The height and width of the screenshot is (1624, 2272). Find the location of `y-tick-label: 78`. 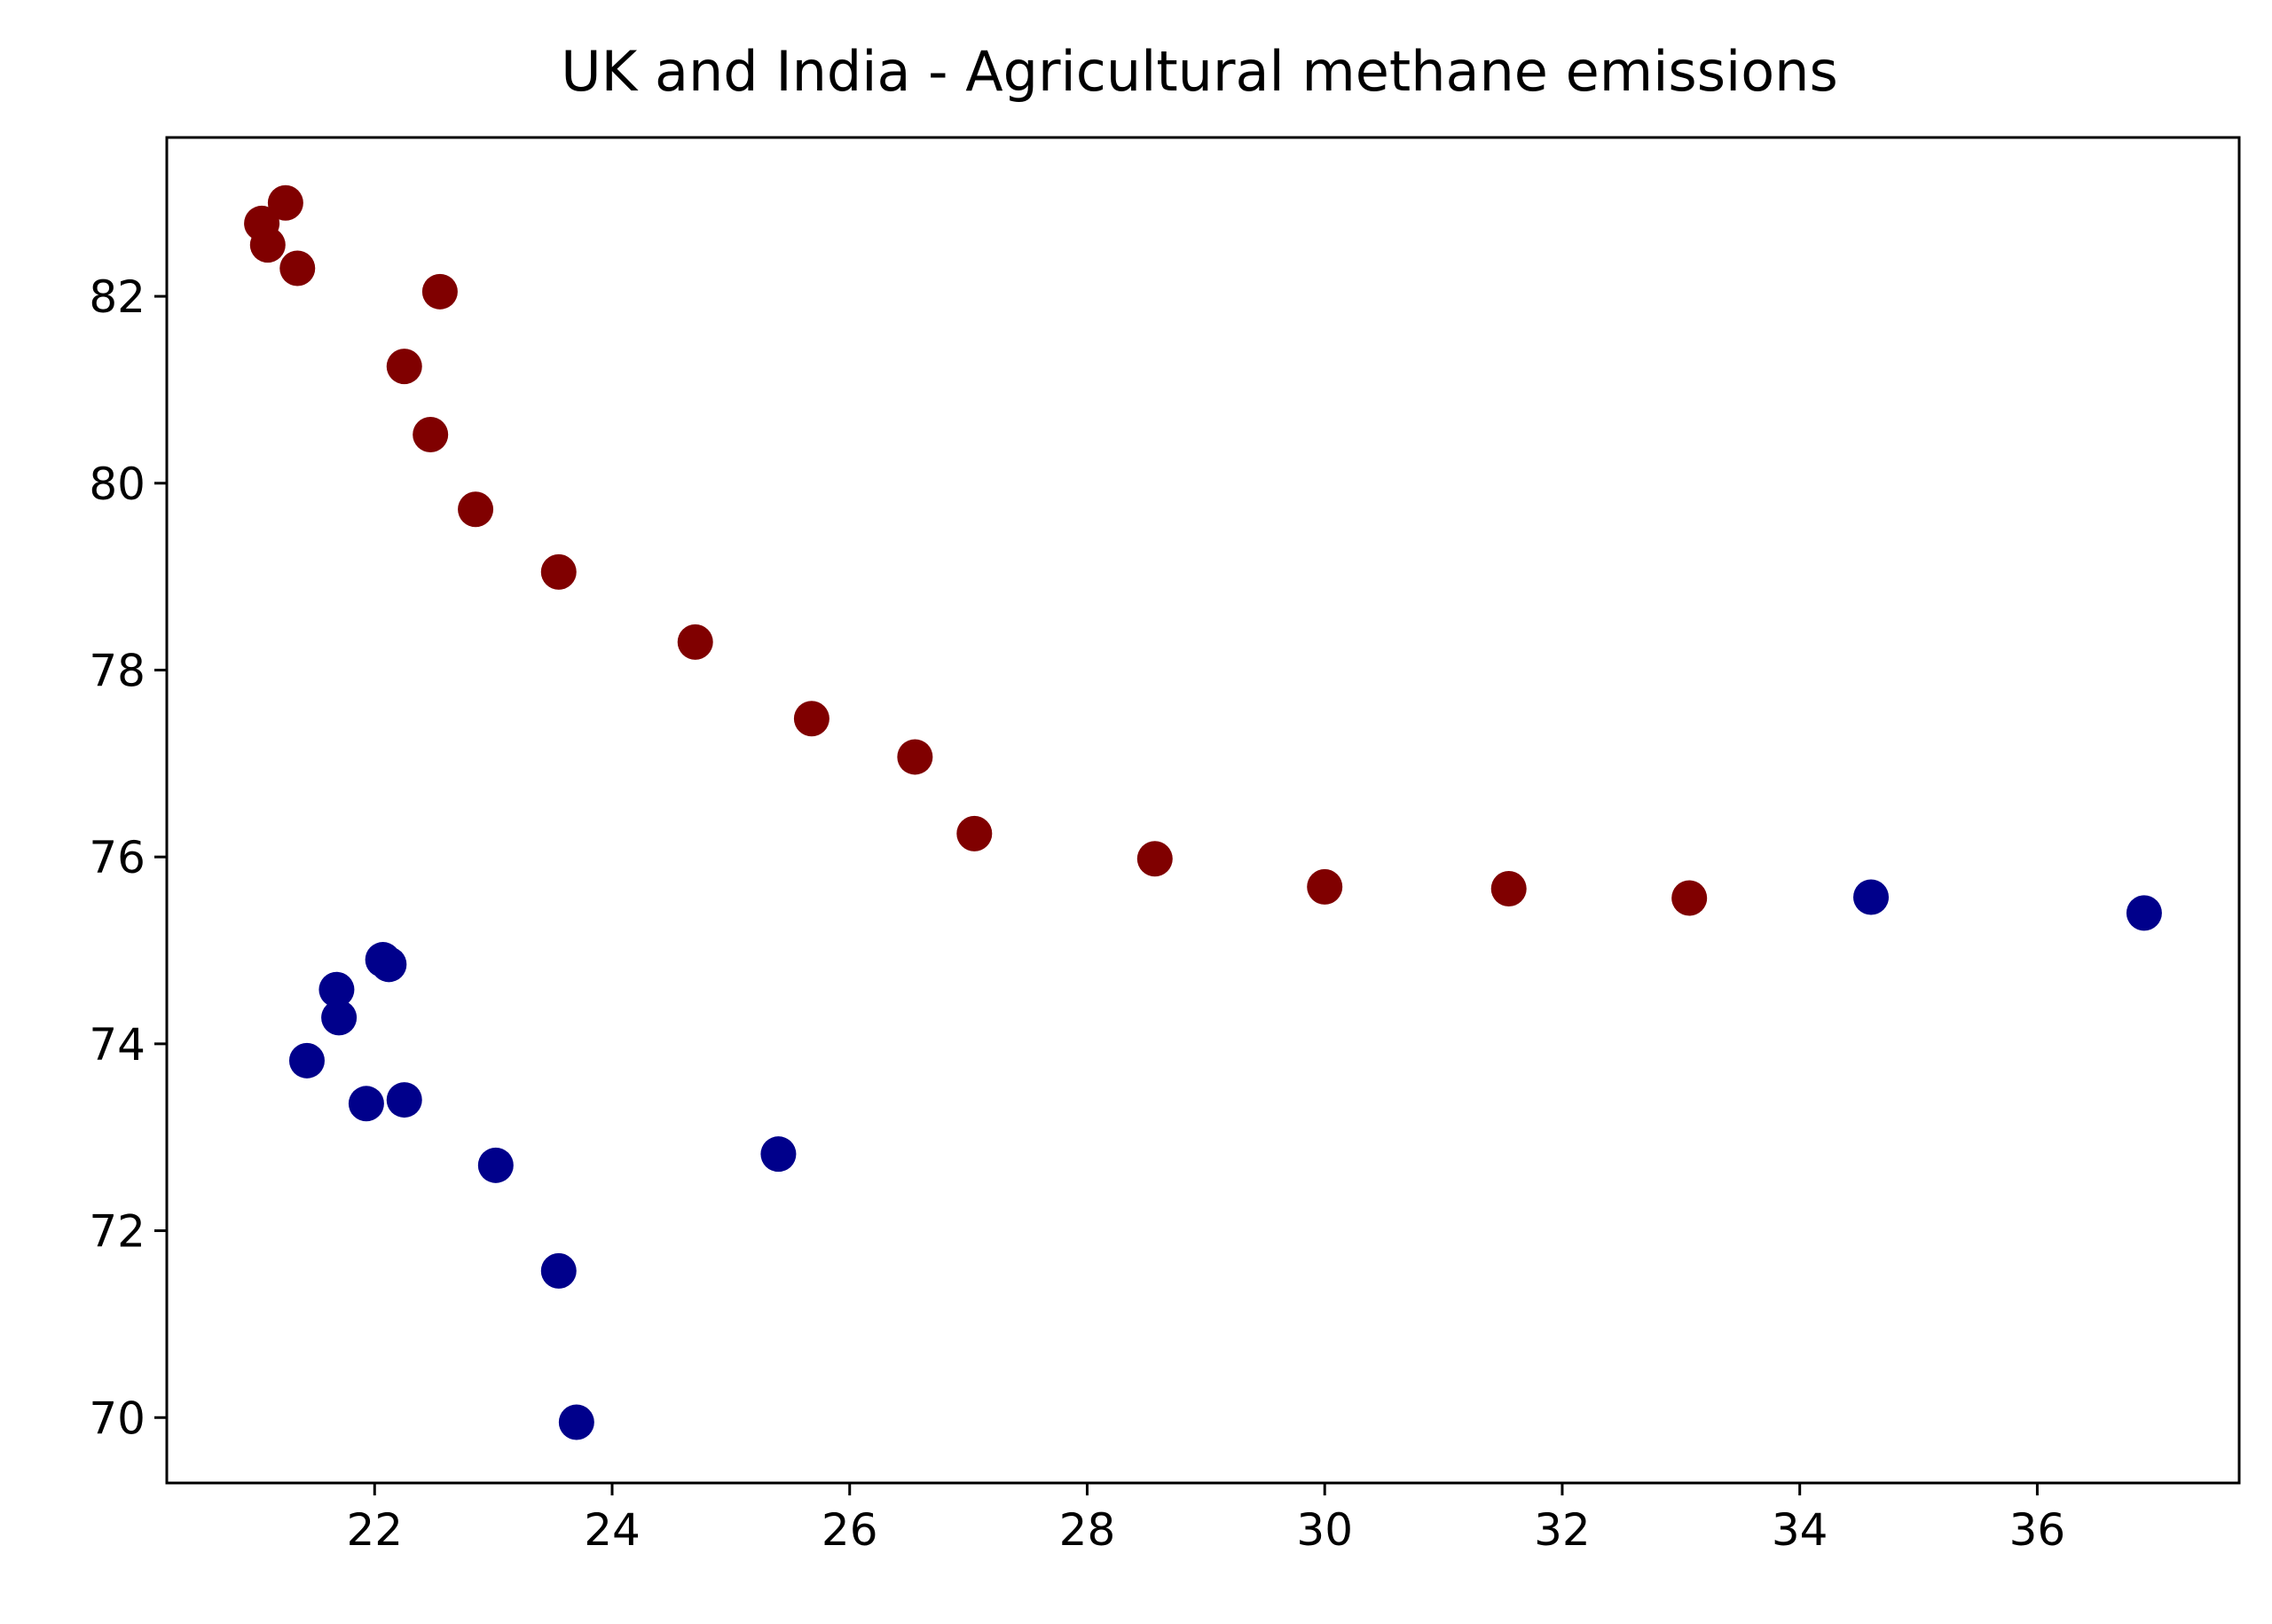

y-tick-label: 78 is located at coordinates (117, 670).